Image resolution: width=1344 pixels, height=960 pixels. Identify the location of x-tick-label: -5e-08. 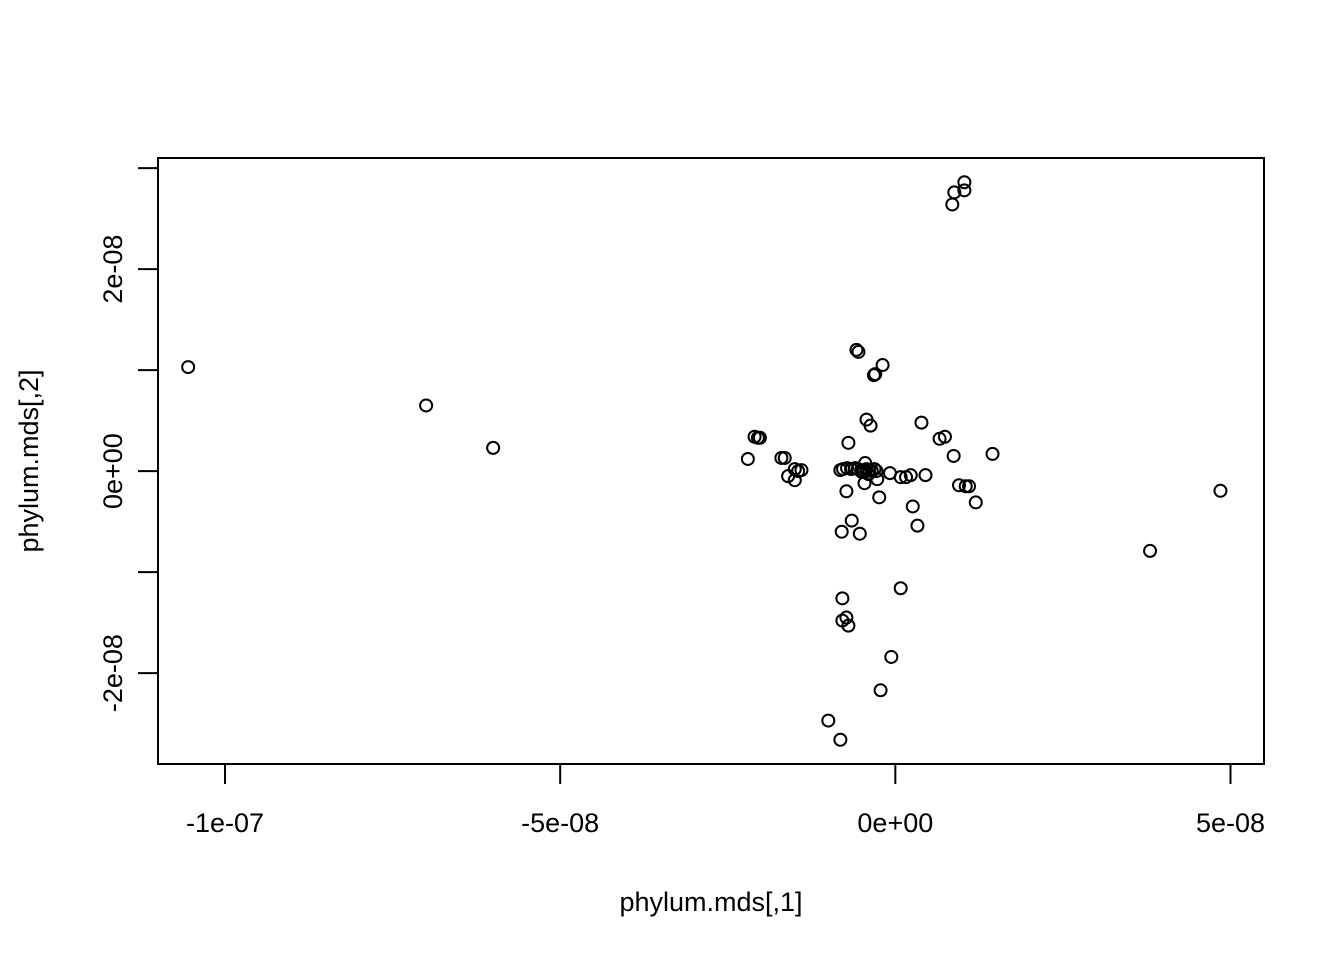
(560, 823).